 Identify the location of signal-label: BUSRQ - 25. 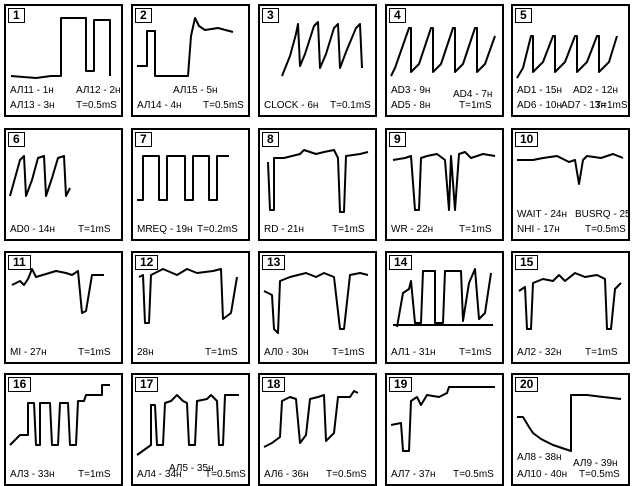
(603, 214).